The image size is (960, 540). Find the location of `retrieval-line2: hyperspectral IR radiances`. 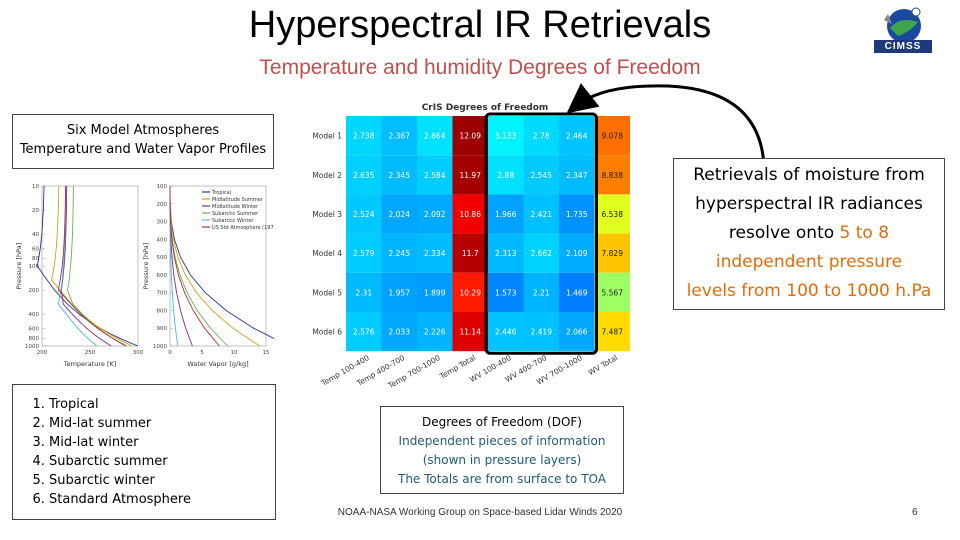

retrieval-line2: hyperspectral IR radiances is located at coordinates (809, 204).